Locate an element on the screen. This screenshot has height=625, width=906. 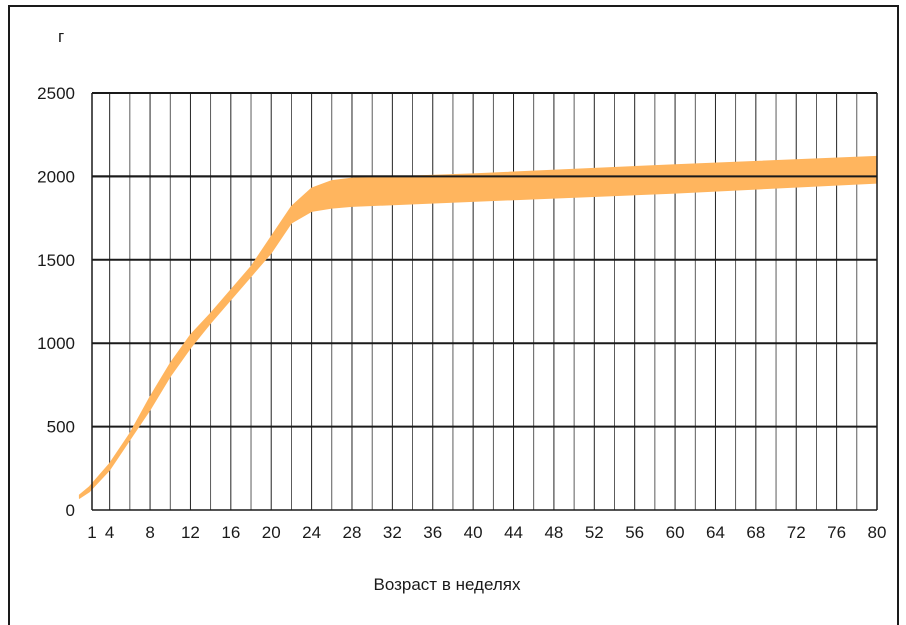
x-tick-label: 20 is located at coordinates (271, 532).